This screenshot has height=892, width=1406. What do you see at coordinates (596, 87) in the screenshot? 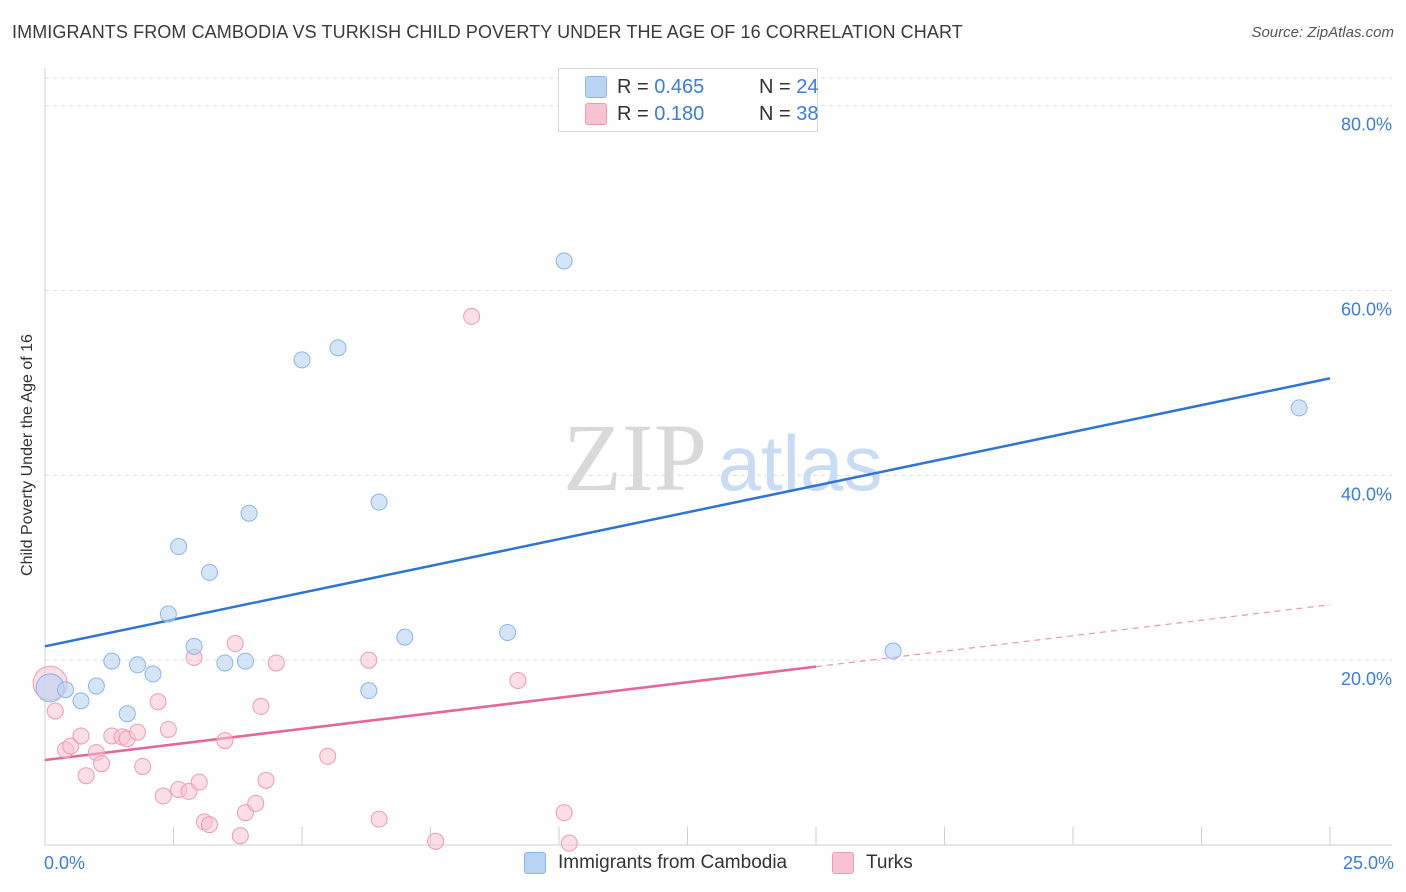
I see `legend-swatch-blue` at bounding box center [596, 87].